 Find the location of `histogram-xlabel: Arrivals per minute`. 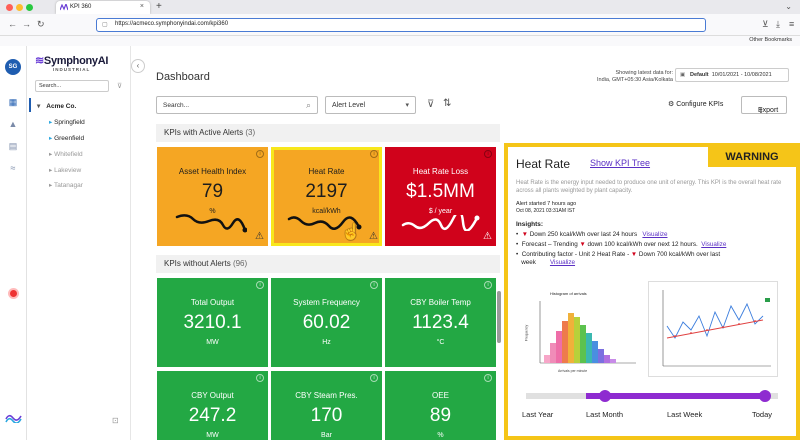

histogram-xlabel: Arrivals per minute is located at coordinates (573, 371).